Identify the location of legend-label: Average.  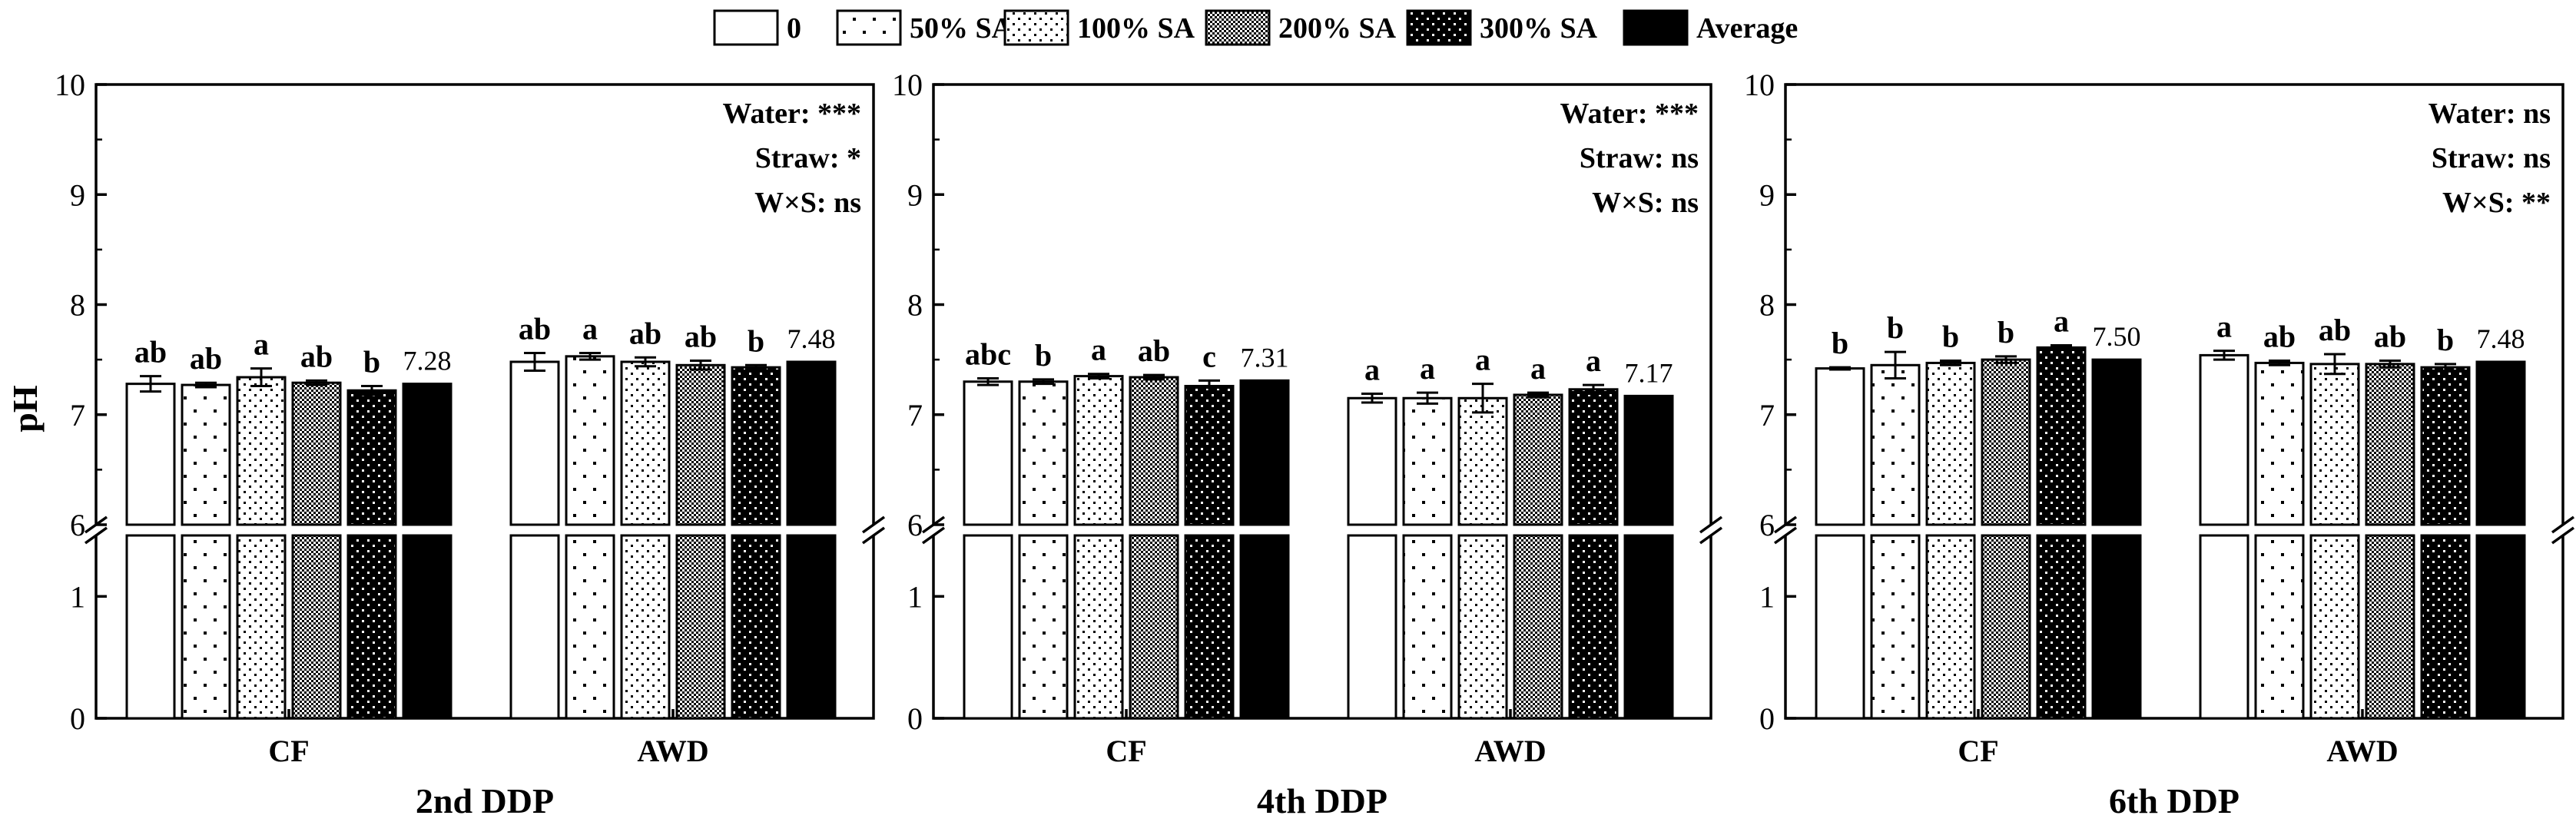
(1747, 28).